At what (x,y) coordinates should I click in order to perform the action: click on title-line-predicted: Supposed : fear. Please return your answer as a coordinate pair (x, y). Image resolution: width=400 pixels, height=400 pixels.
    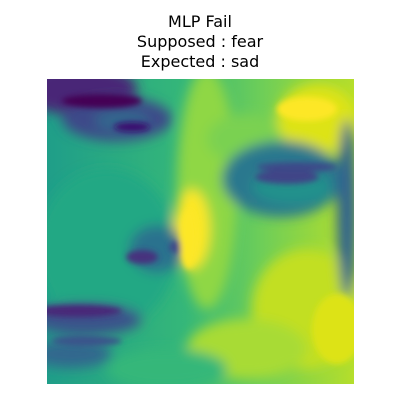
    Looking at the image, I should click on (200, 41).